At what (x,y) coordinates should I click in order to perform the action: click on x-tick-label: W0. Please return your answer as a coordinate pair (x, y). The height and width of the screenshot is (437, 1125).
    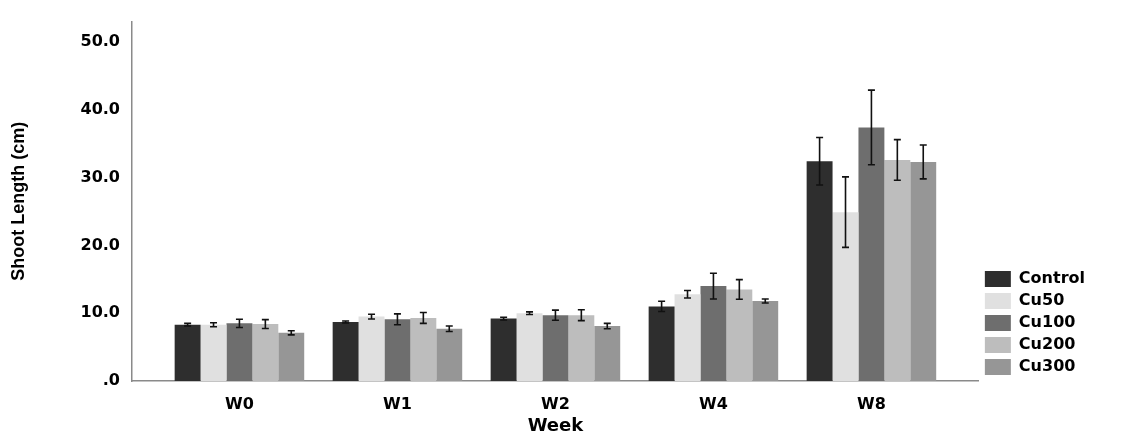
    Looking at the image, I should click on (239, 403).